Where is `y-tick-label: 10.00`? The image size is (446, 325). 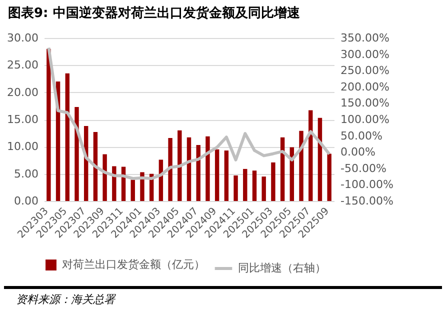 y-tick-label: 10.00 is located at coordinates (22, 147).